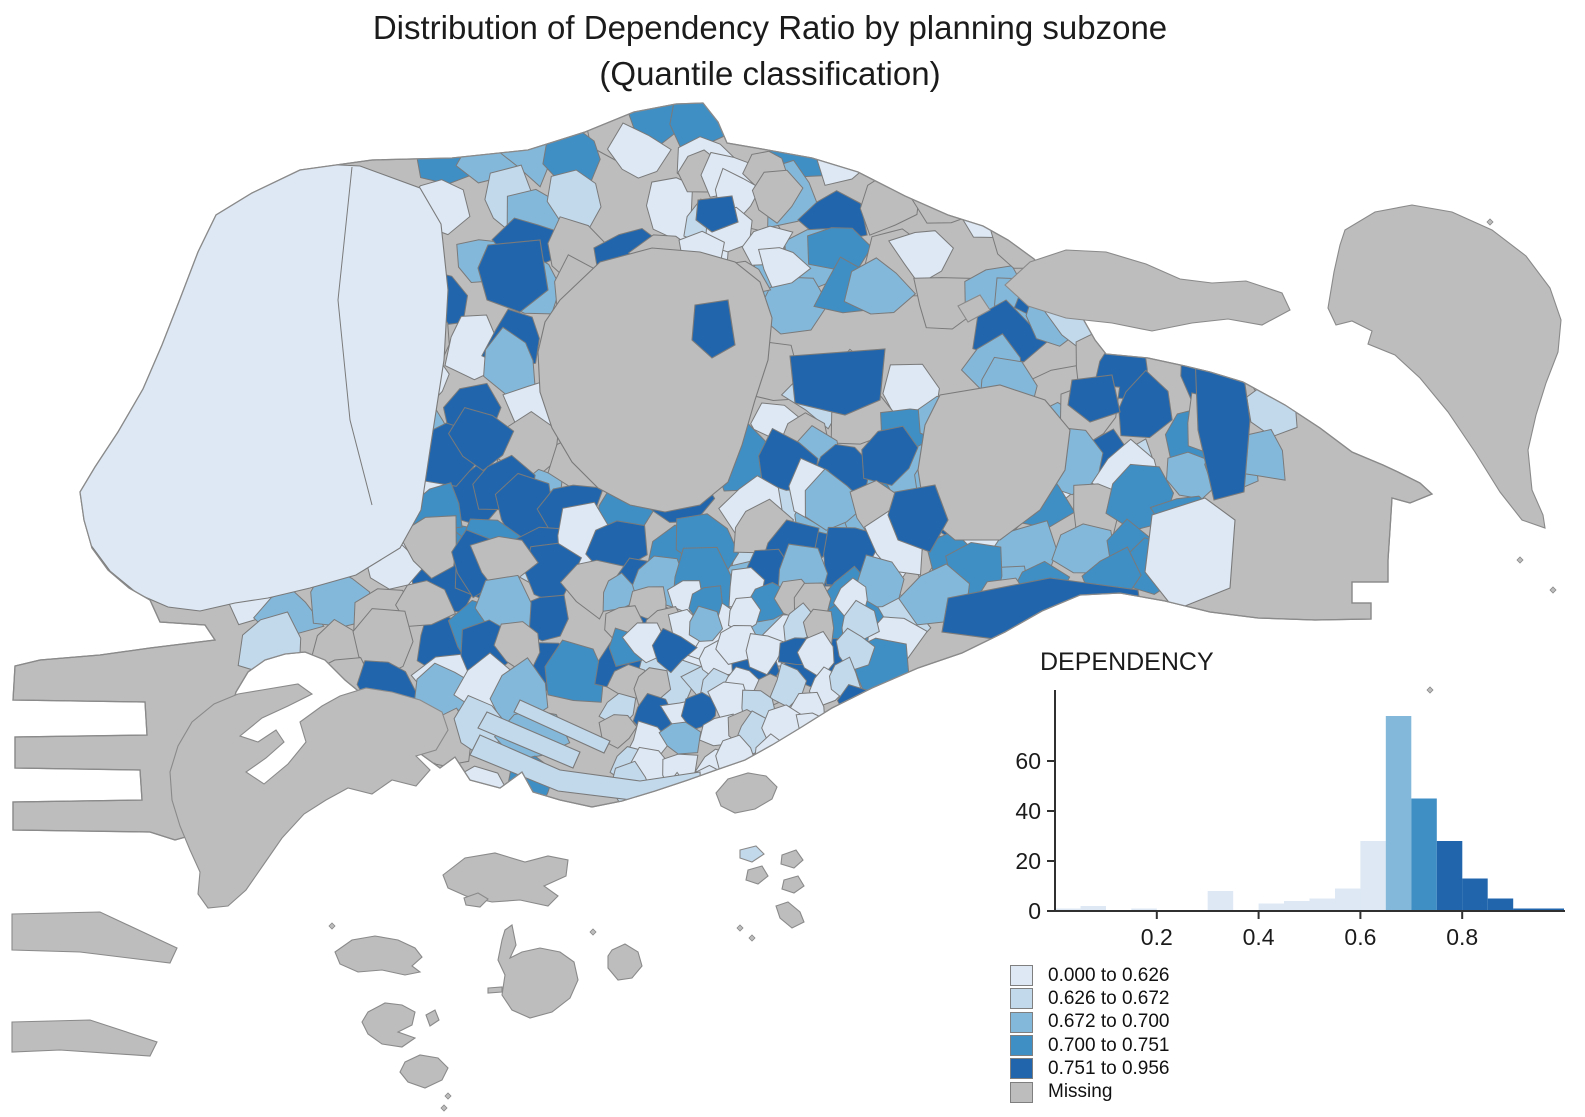 This screenshot has height=1117, width=1585. What do you see at coordinates (1109, 998) in the screenshot?
I see `legend-label: 0.626 to 0.672` at bounding box center [1109, 998].